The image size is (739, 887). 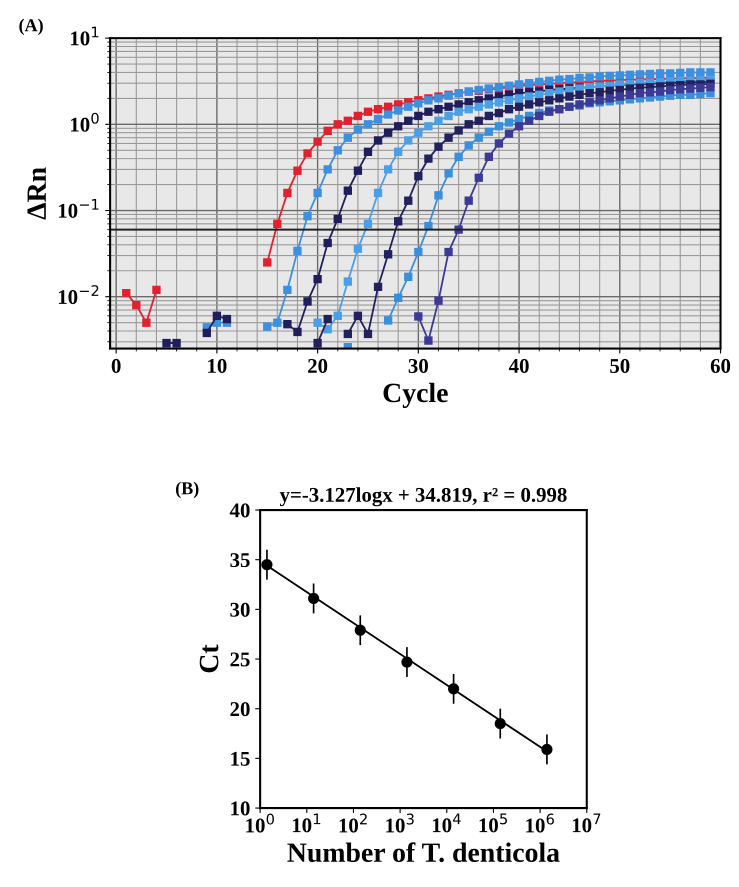 What do you see at coordinates (720, 365) in the screenshot?
I see `x-tick-label: 60` at bounding box center [720, 365].